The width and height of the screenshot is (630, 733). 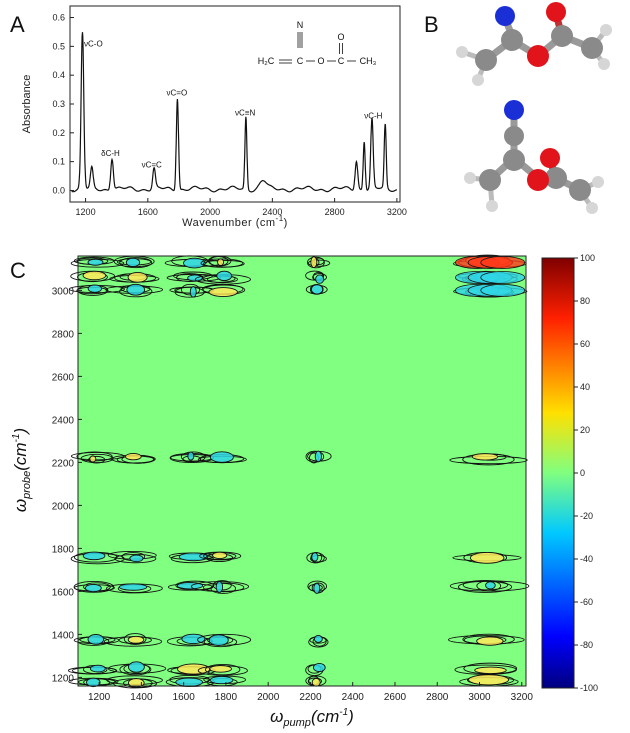 I want to click on ir-xtick-label: 2400, so click(x=272, y=212).